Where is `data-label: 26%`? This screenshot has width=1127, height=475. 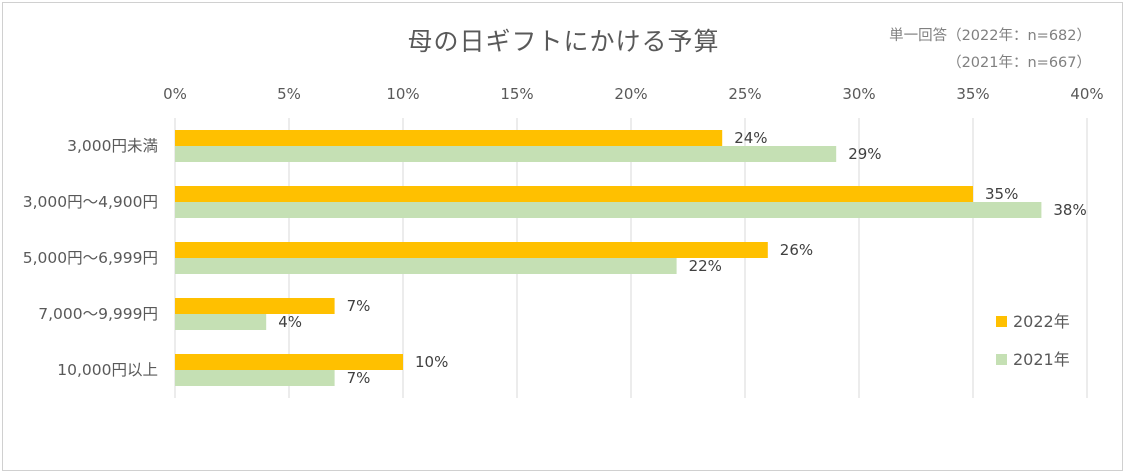
data-label: 26% is located at coordinates (796, 250).